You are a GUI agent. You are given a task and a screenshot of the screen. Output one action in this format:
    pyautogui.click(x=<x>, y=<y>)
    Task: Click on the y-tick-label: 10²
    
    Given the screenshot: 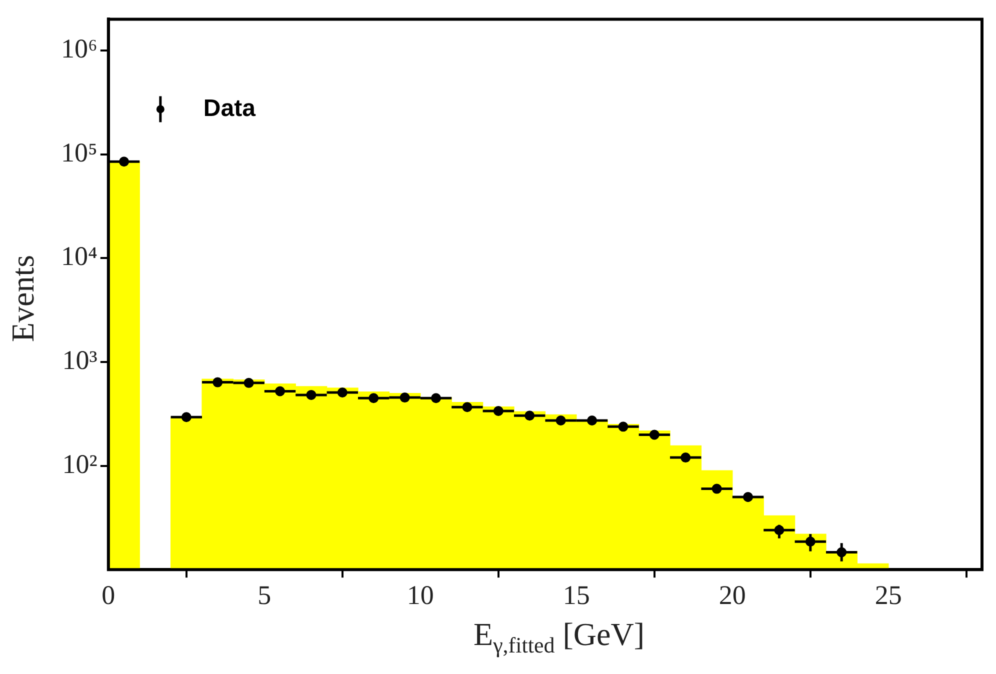 What is the action you would take?
    pyautogui.click(x=80, y=463)
    